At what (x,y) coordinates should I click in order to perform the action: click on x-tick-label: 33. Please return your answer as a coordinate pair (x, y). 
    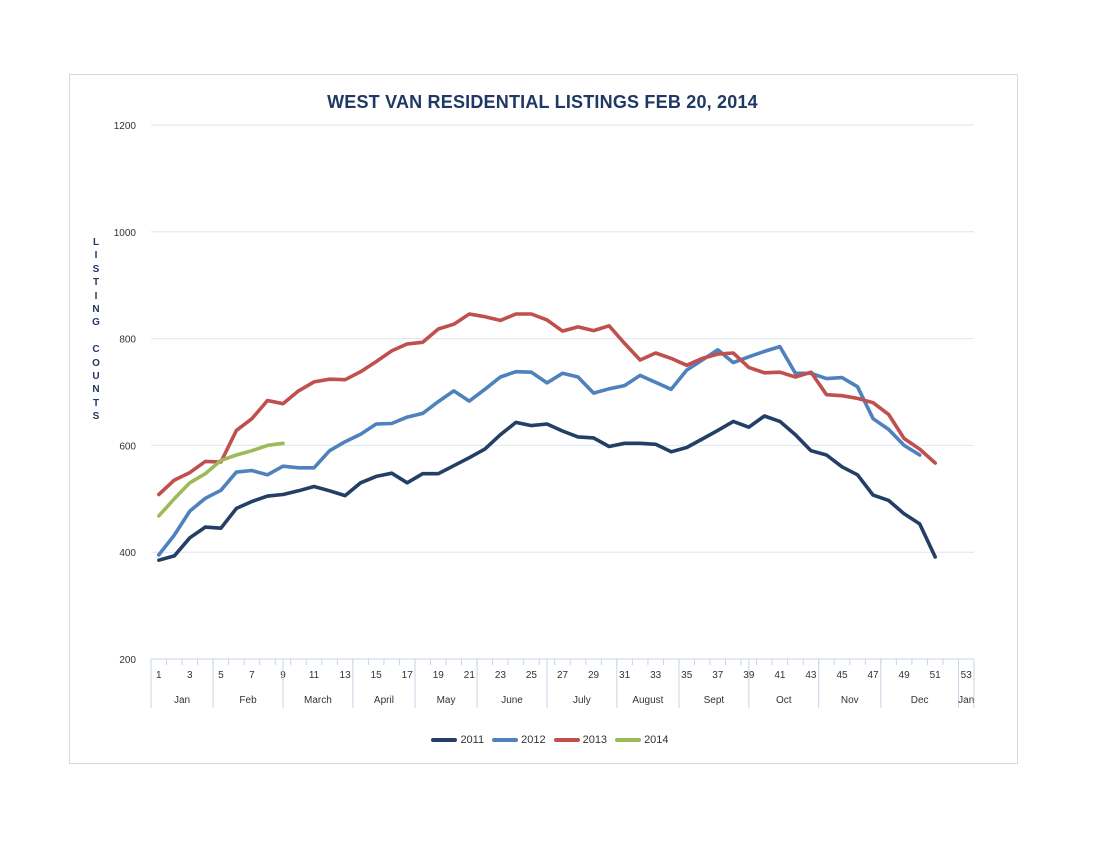
    Looking at the image, I should click on (656, 675).